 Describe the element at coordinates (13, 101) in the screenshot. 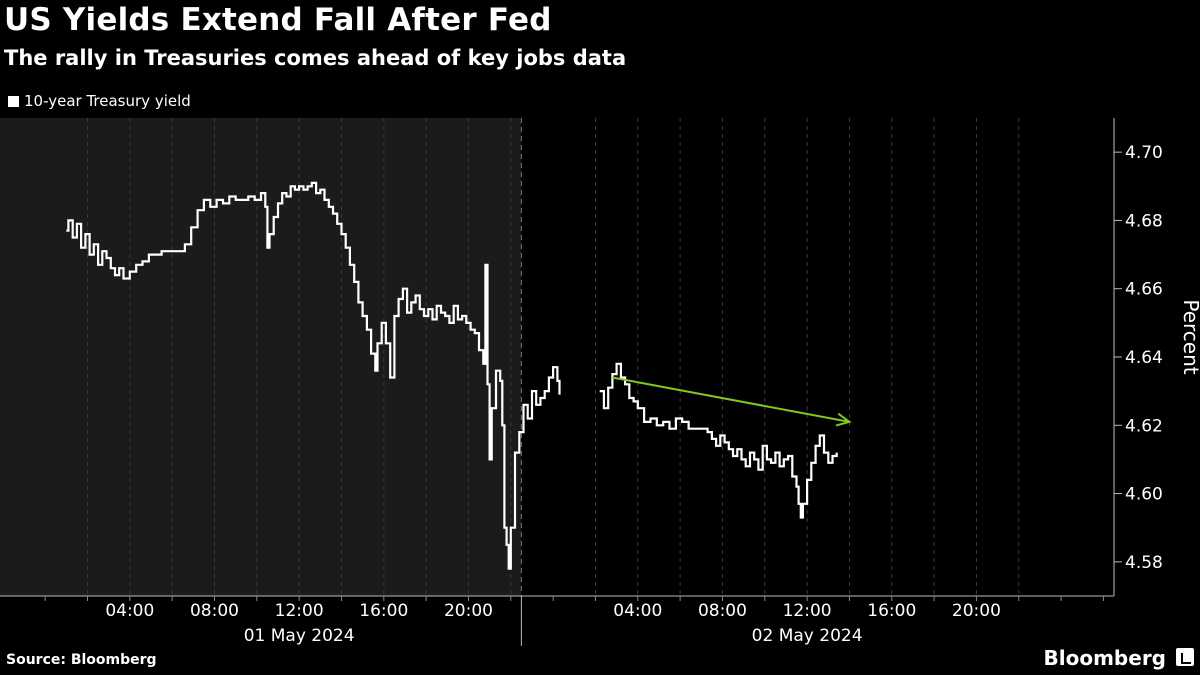

I see `legend-swatch` at that location.